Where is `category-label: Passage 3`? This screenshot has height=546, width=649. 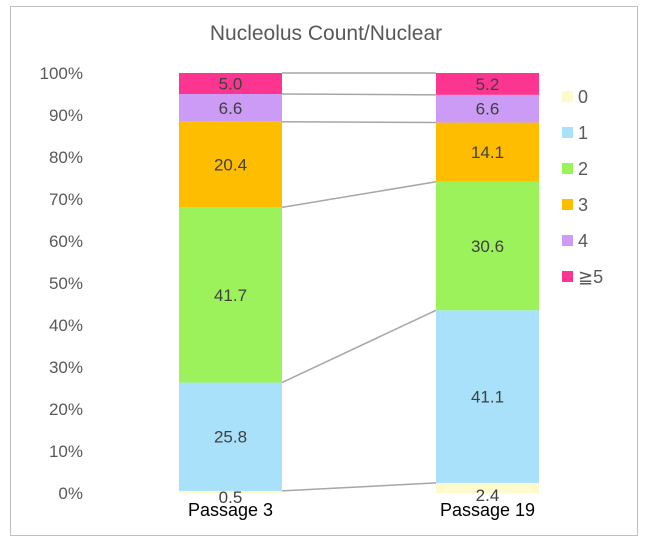
category-label: Passage 3 is located at coordinates (230, 510).